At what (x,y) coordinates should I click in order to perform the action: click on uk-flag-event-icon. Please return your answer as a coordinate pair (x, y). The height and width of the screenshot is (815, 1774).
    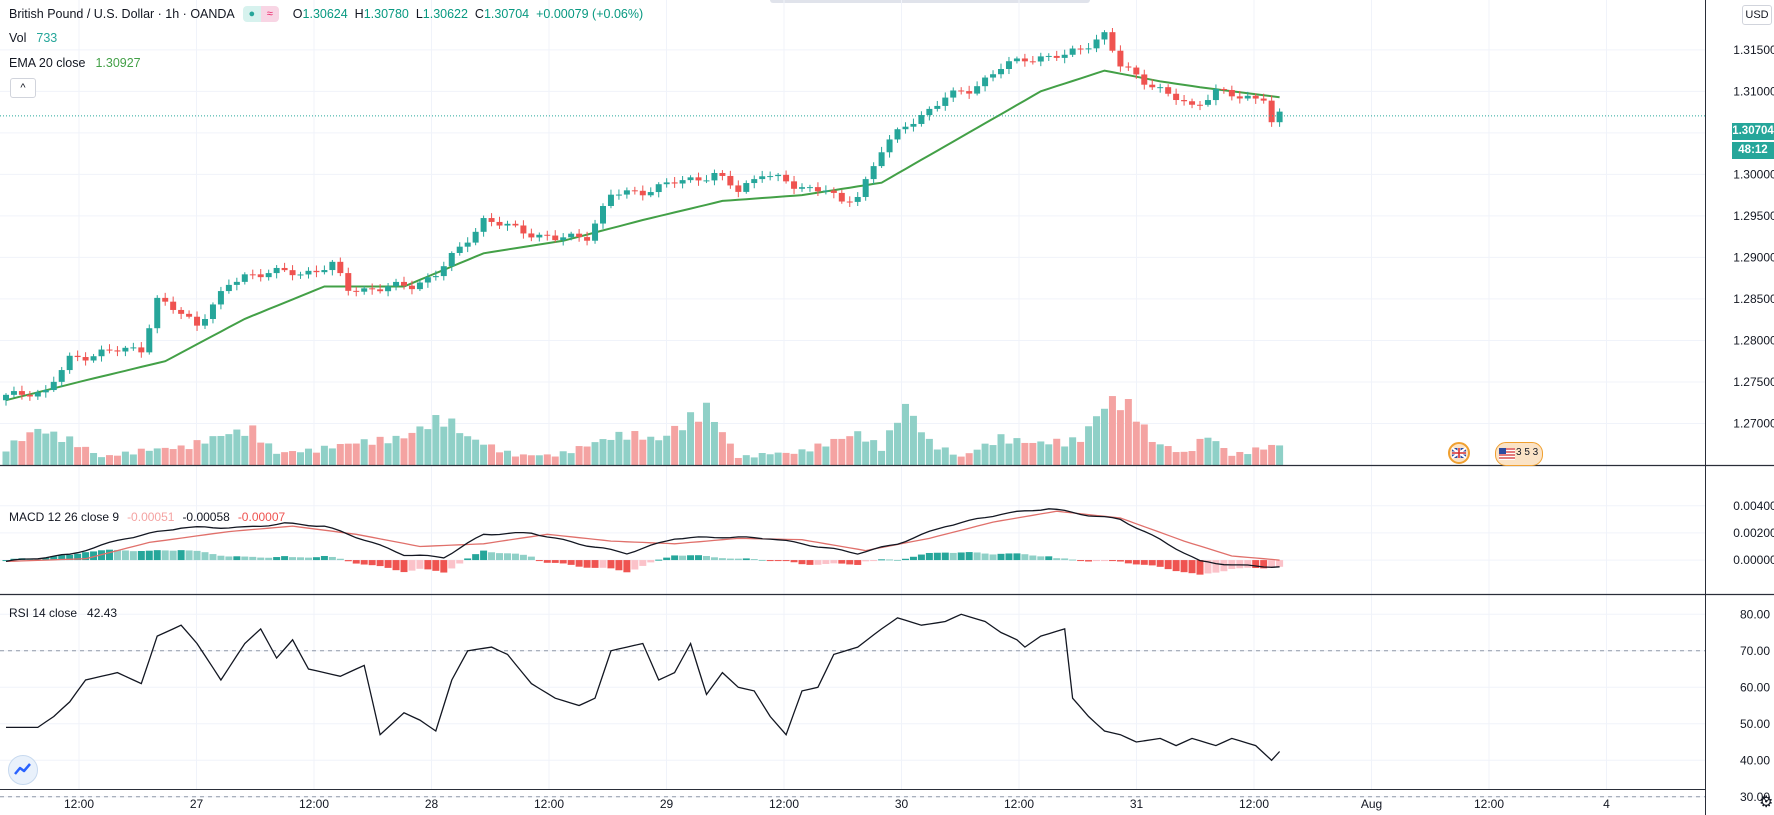
    Looking at the image, I should click on (1459, 453).